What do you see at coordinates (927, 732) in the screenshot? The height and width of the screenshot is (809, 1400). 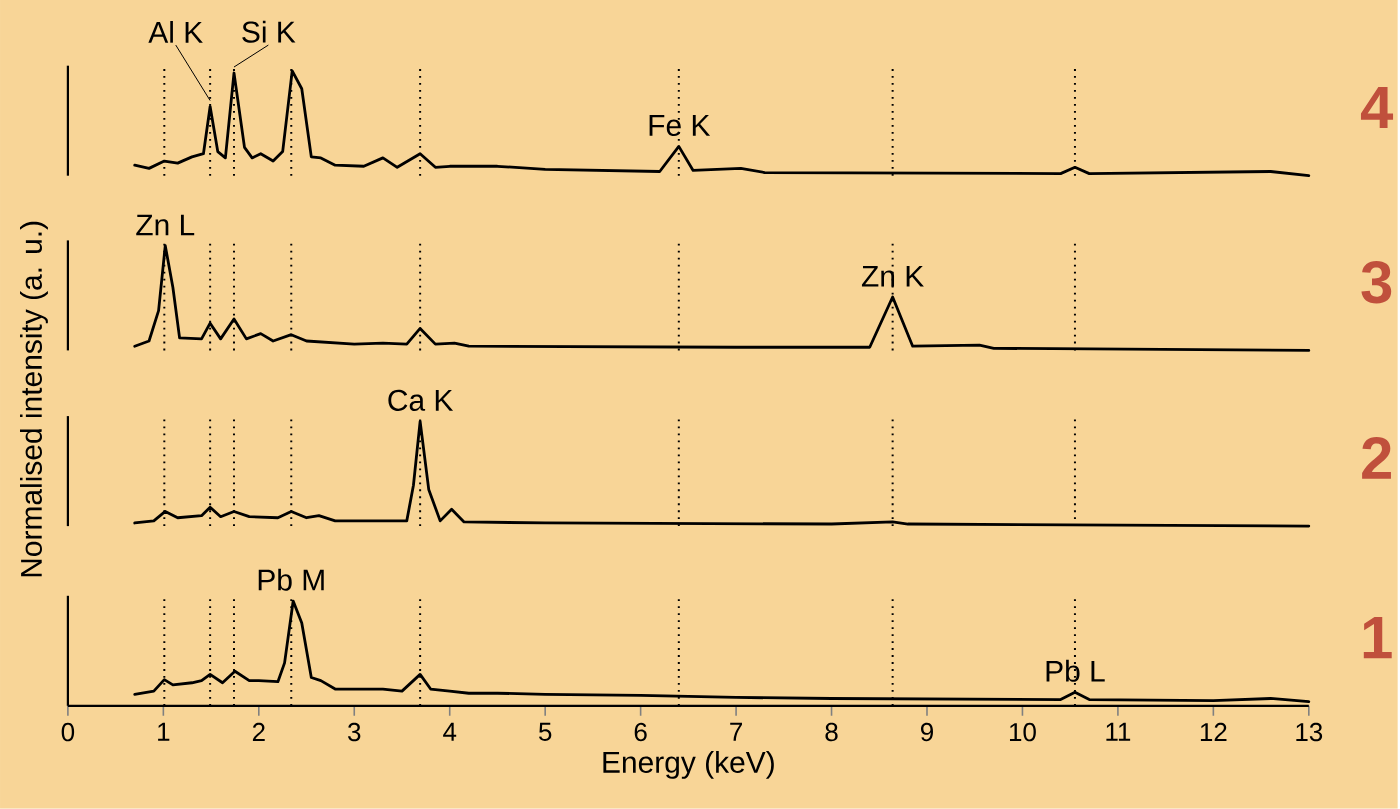 I see `x-tick-label: 9` at bounding box center [927, 732].